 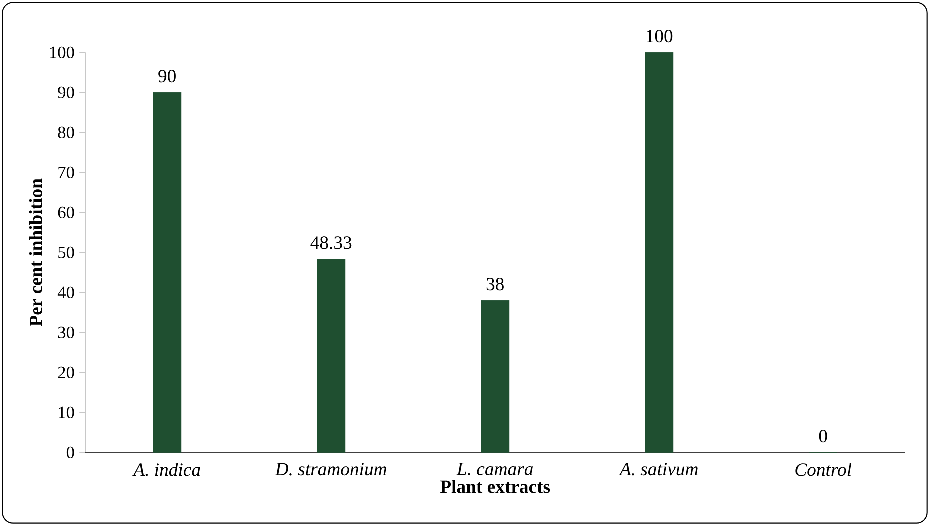 What do you see at coordinates (167, 76) in the screenshot?
I see `data-label: 90` at bounding box center [167, 76].